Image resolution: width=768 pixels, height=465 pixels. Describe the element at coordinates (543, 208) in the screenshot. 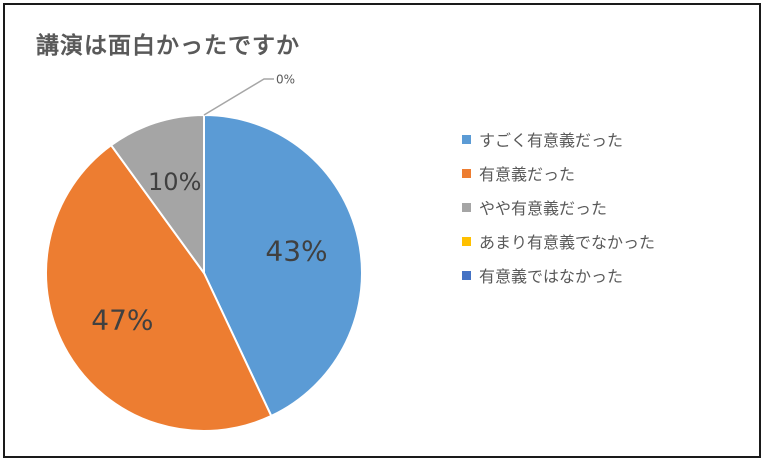

I see `legend-label: やや有意義だった` at that location.